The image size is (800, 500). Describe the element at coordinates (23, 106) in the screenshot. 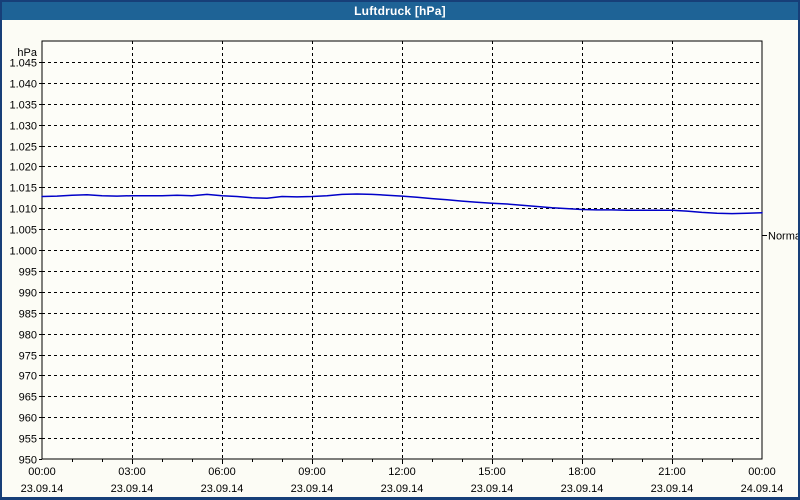

I see `y-tick-label: 1.035` at that location.